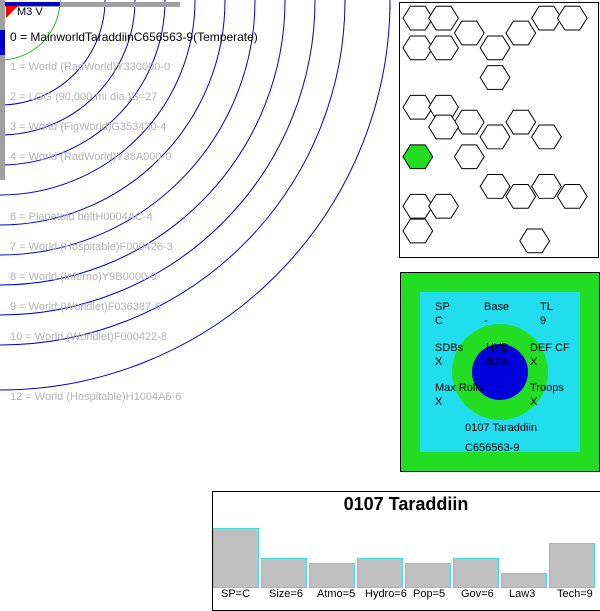 This screenshot has width=600, height=611. Describe the element at coordinates (522, 594) in the screenshot. I see `uwp-bar-label: Law3` at that location.